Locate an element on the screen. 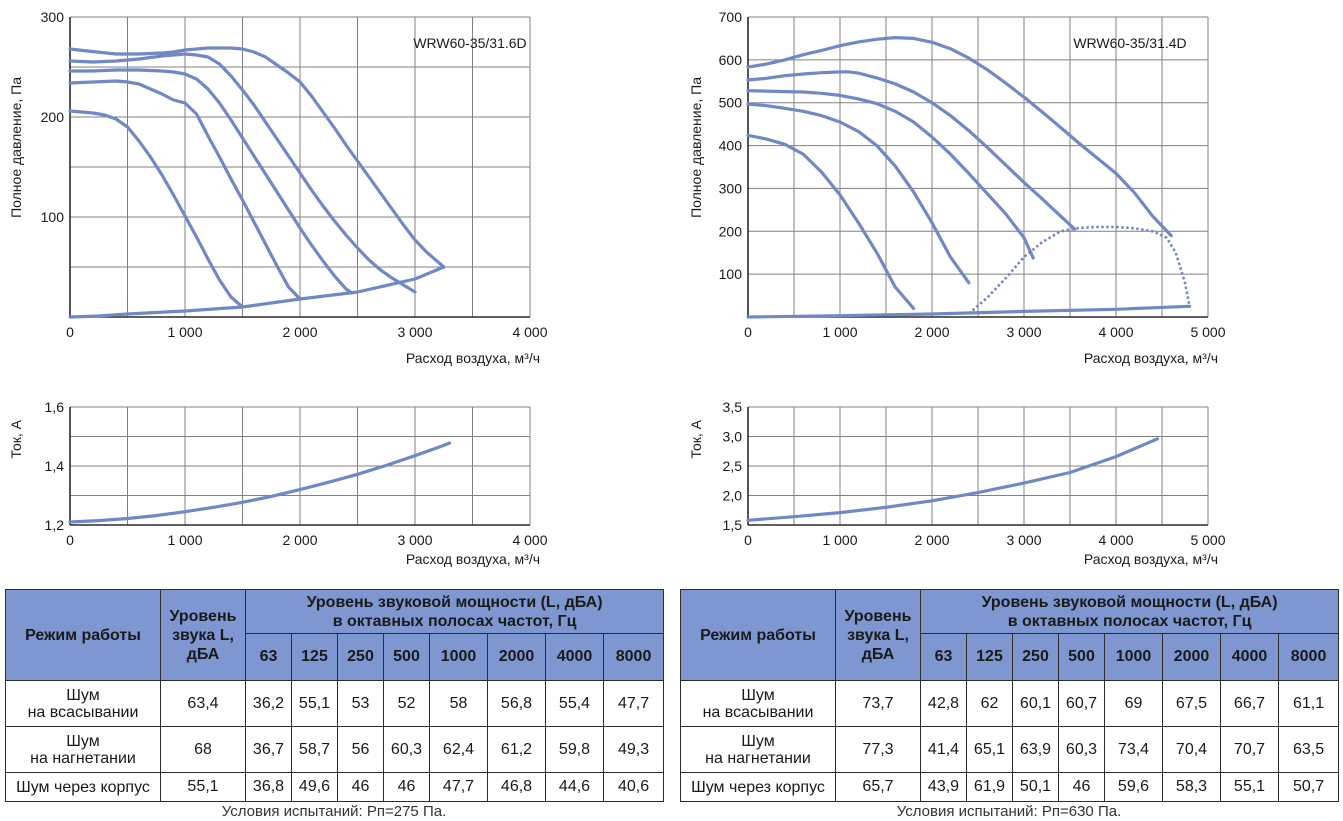 The height and width of the screenshot is (821, 1343). band-value-cell: 73,4 is located at coordinates (1133, 749).